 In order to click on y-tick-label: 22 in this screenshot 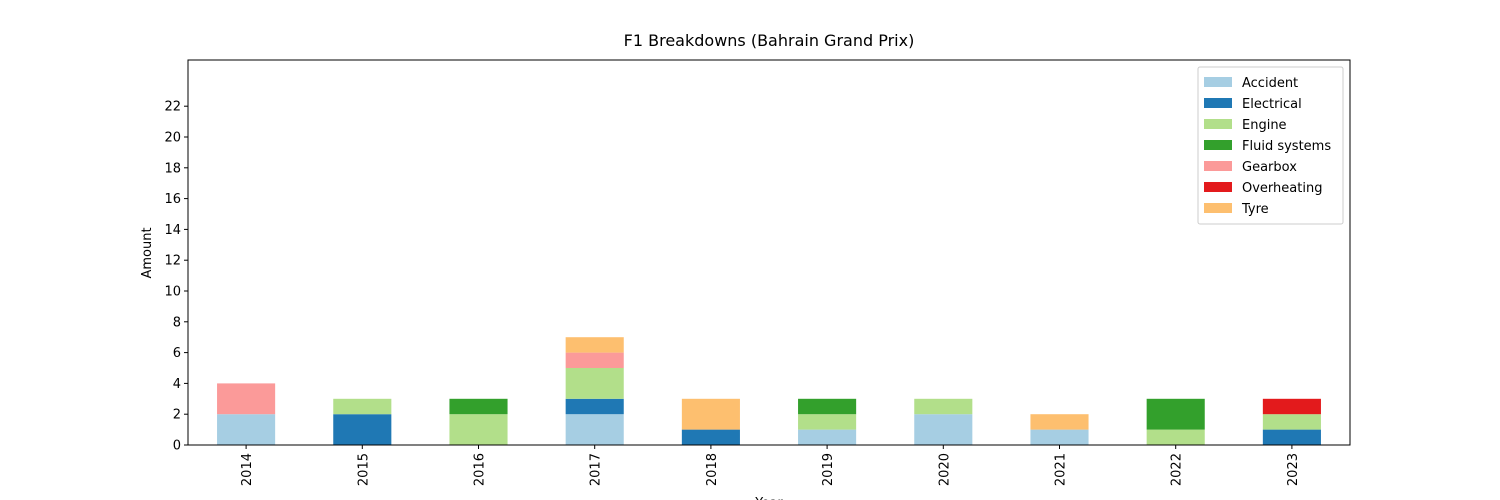, I will do `click(172, 107)`.